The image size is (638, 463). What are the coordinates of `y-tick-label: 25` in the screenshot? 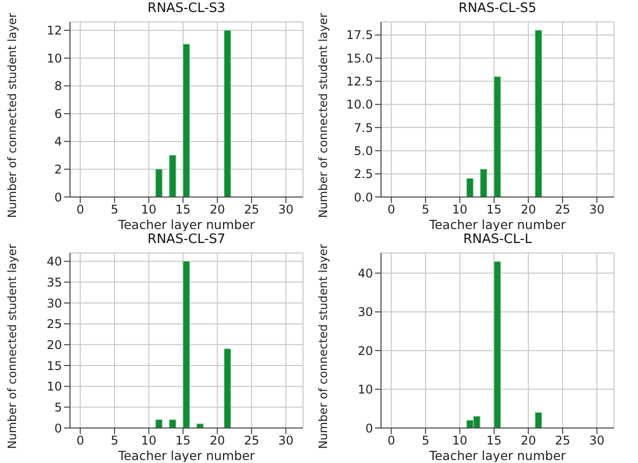 It's located at (54, 324).